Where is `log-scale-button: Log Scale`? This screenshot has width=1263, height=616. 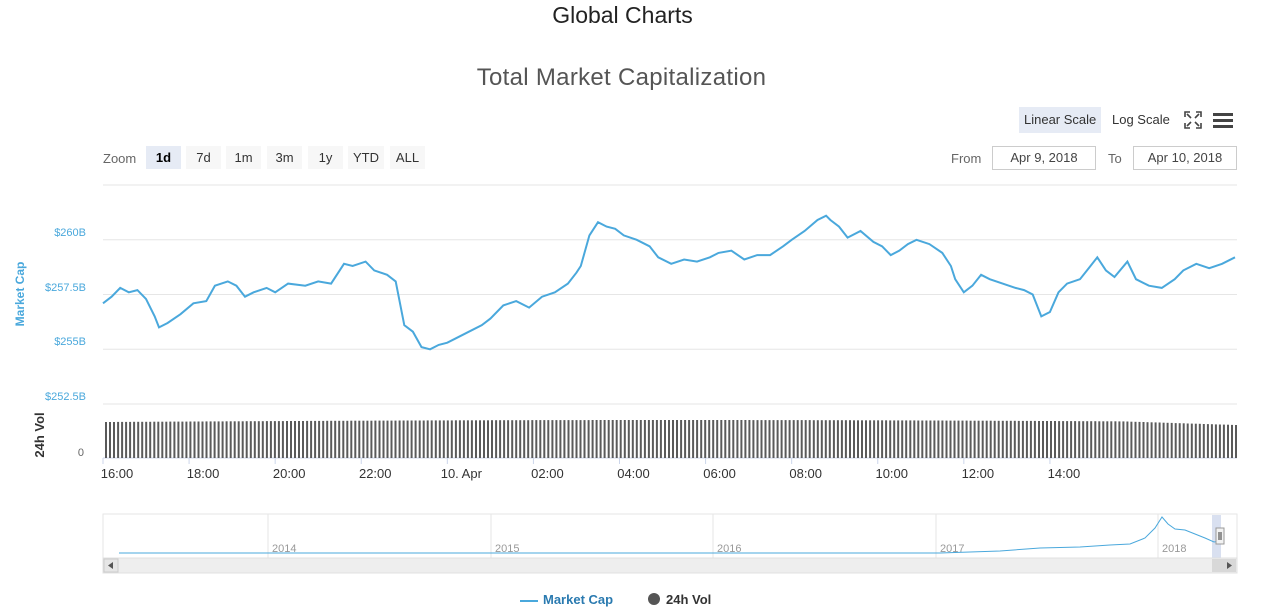
log-scale-button: Log Scale is located at coordinates (1141, 119).